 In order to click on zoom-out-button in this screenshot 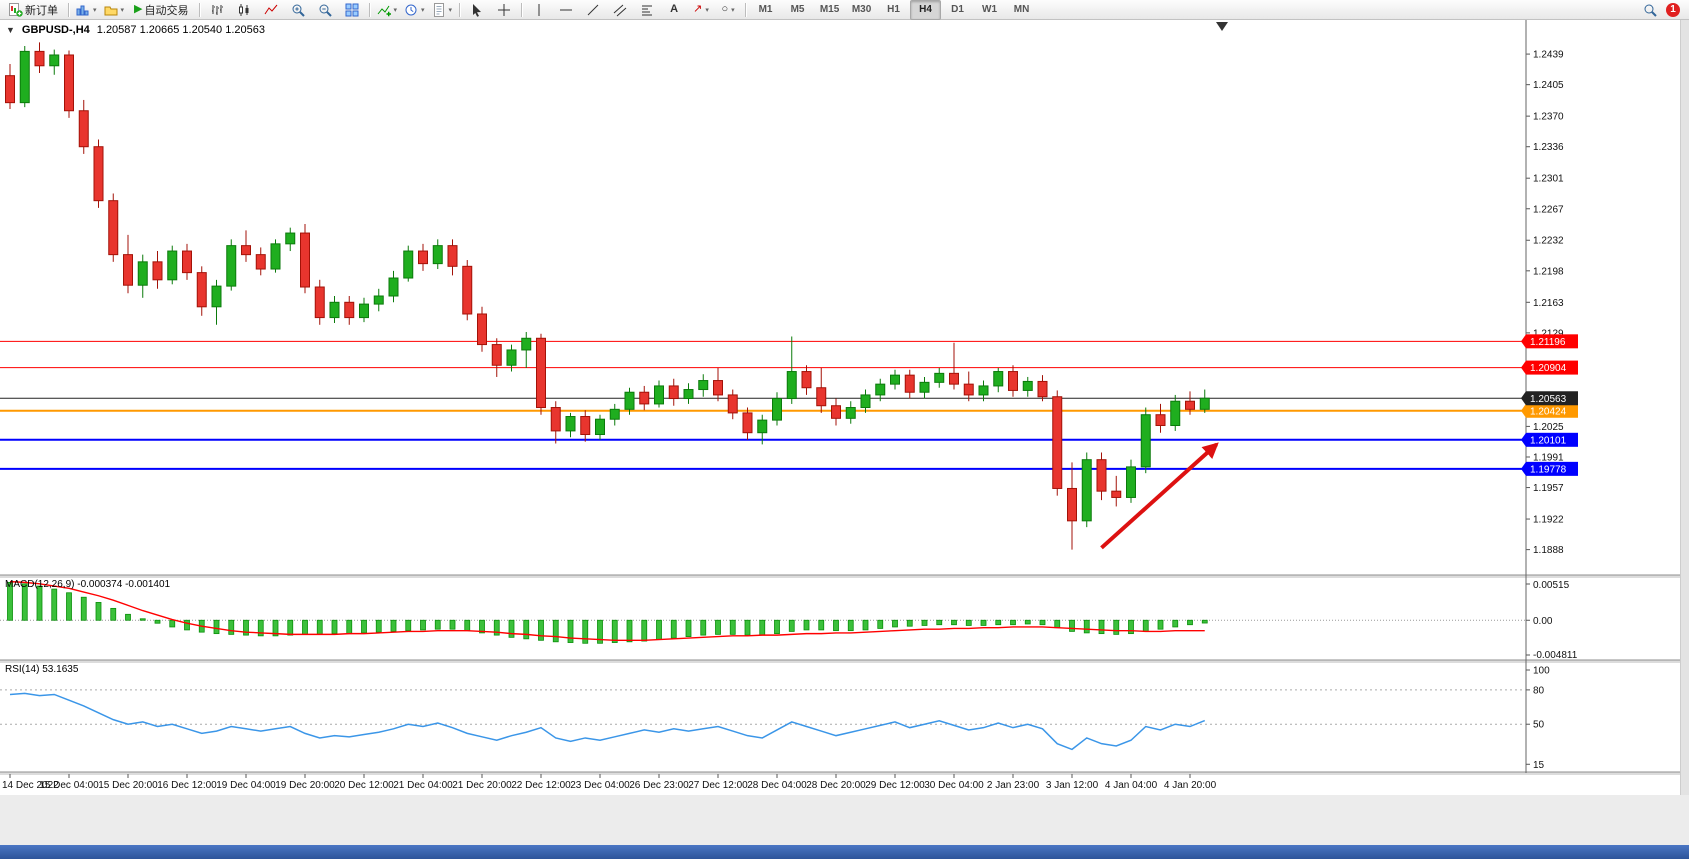, I will do `click(325, 10)`.